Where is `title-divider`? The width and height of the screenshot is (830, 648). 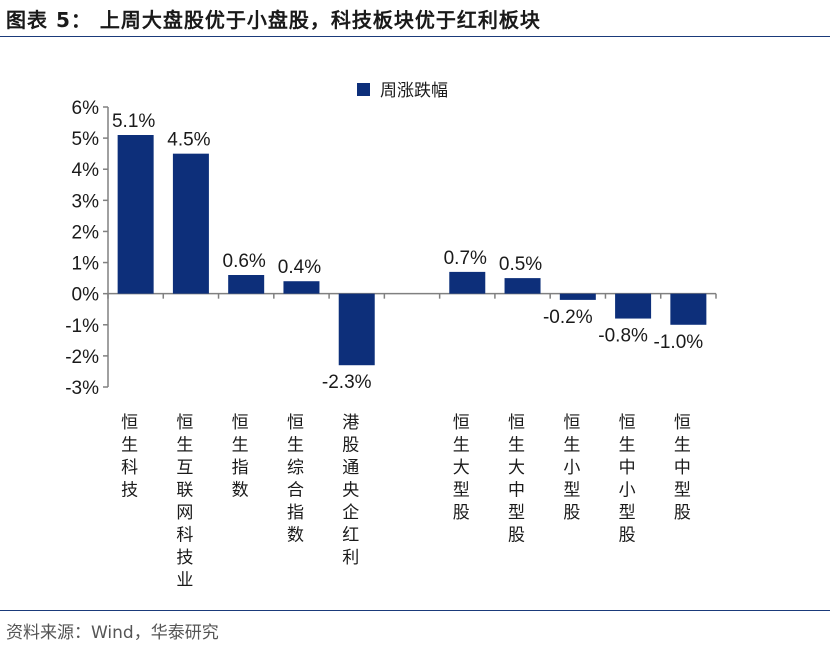 title-divider is located at coordinates (415, 36).